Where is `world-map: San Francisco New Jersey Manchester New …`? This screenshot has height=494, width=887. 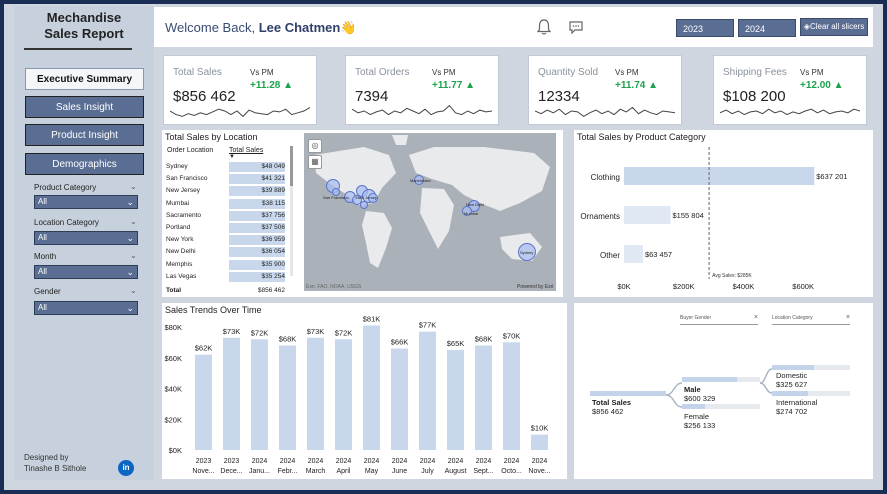 world-map: San Francisco New Jersey Manchester New … is located at coordinates (430, 212).